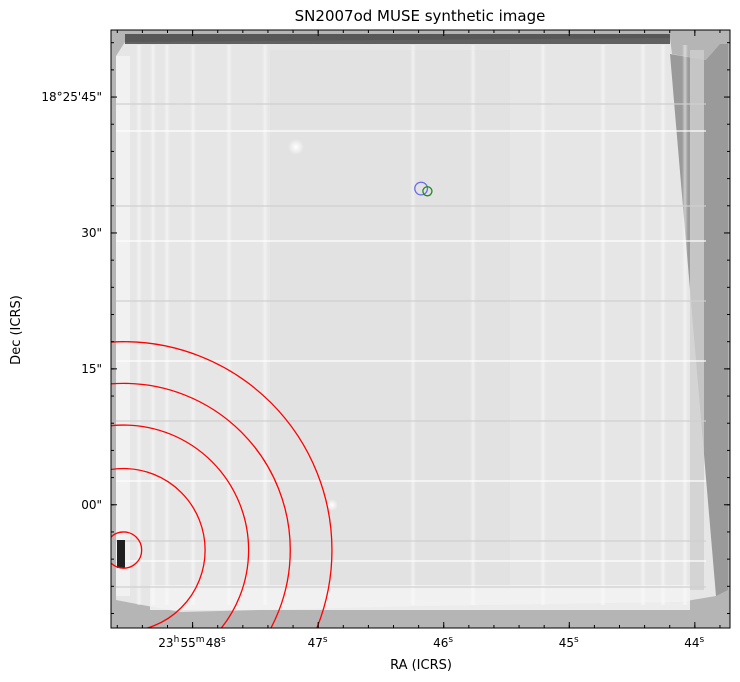  I want to click on x-tick-label: 45s, so click(569, 642).